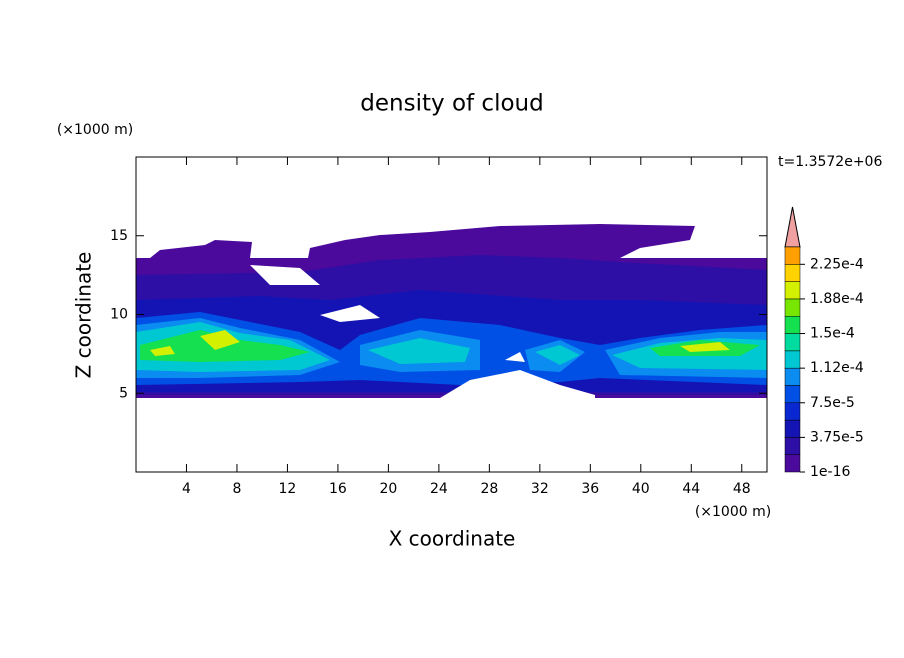 This screenshot has height=658, width=904. What do you see at coordinates (95, 130) in the screenshot?
I see `y-unit: (×1000 m)` at bounding box center [95, 130].